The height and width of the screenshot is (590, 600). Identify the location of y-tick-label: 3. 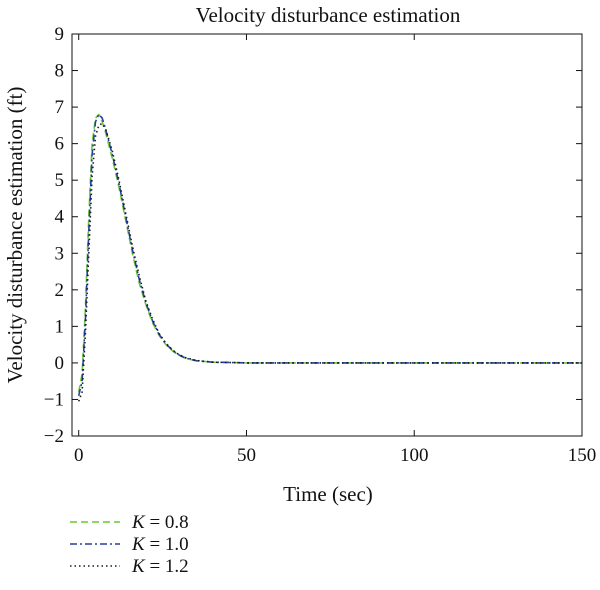
(60, 253).